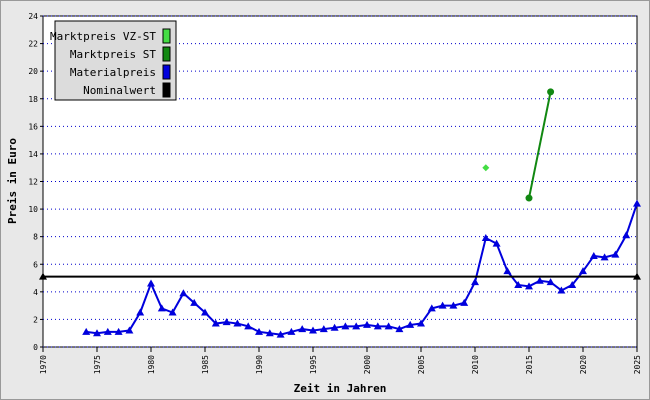 The image size is (650, 400). I want to click on y-tick-label: 8, so click(35, 237).